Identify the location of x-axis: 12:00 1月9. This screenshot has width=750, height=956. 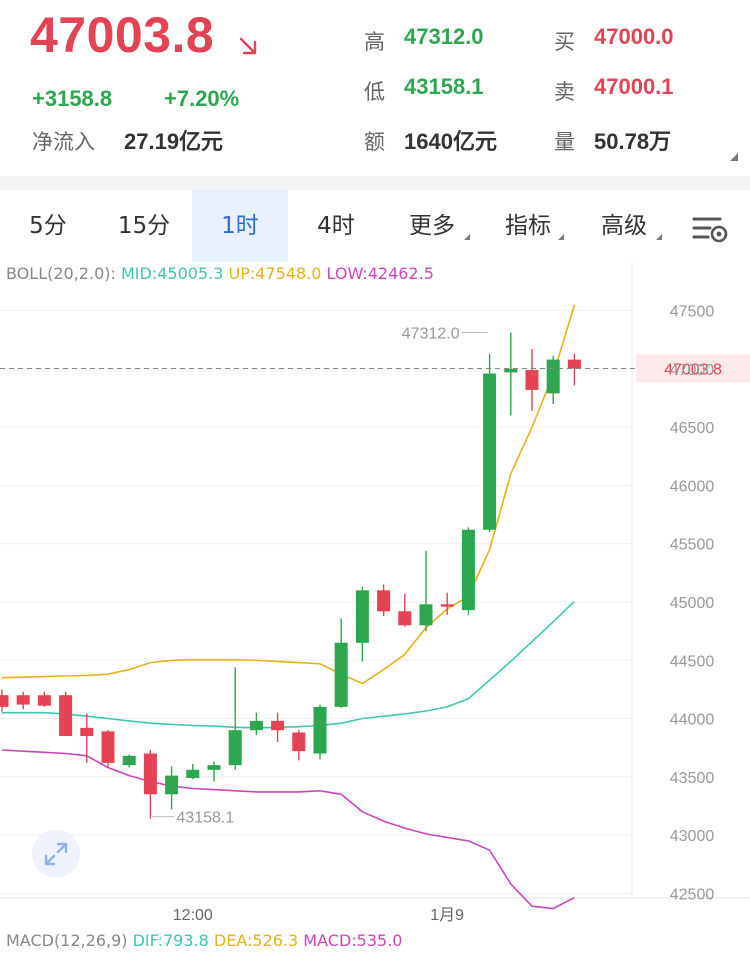
(318, 915).